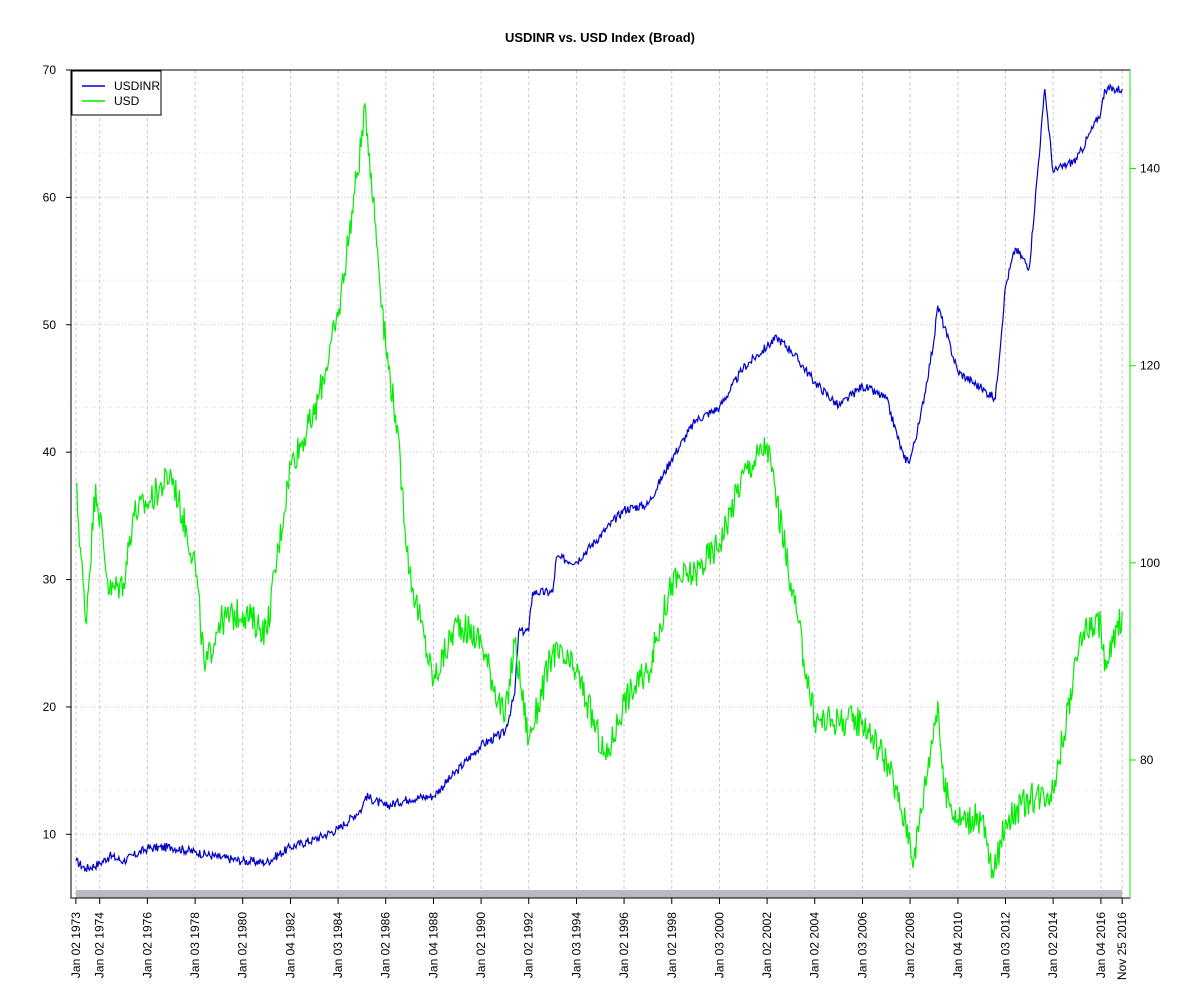  I want to click on x-tick-label: Jan 02 2002, so click(767, 945).